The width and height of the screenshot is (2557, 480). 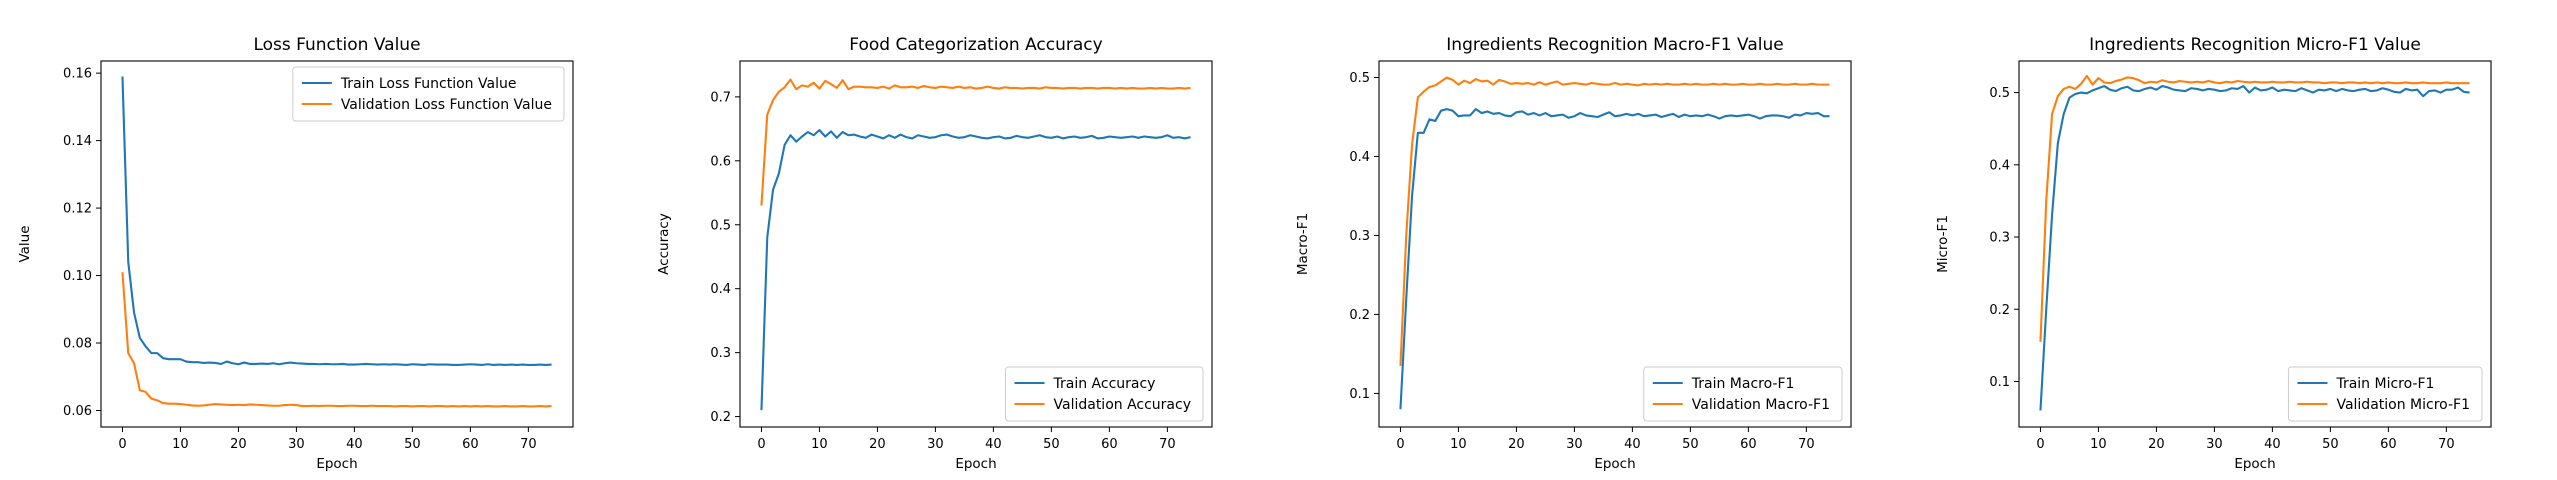 What do you see at coordinates (1999, 93) in the screenshot?
I see `chart-4-y-tick-label: 0.5` at bounding box center [1999, 93].